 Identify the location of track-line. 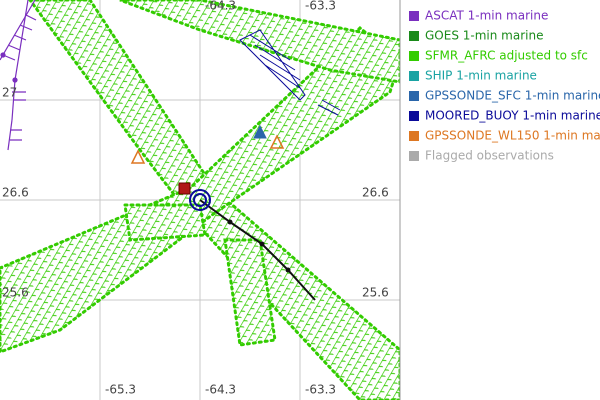
(257, 250).